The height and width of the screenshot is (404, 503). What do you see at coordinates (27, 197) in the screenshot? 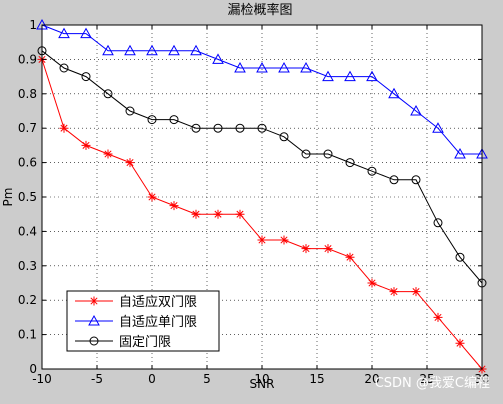
I see `y-tick-label: 0.5` at bounding box center [27, 197].